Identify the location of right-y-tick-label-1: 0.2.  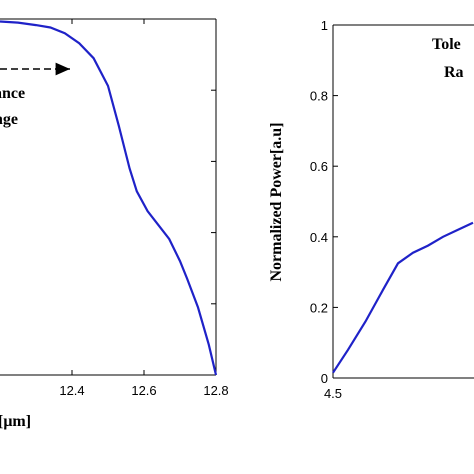
(319, 307).